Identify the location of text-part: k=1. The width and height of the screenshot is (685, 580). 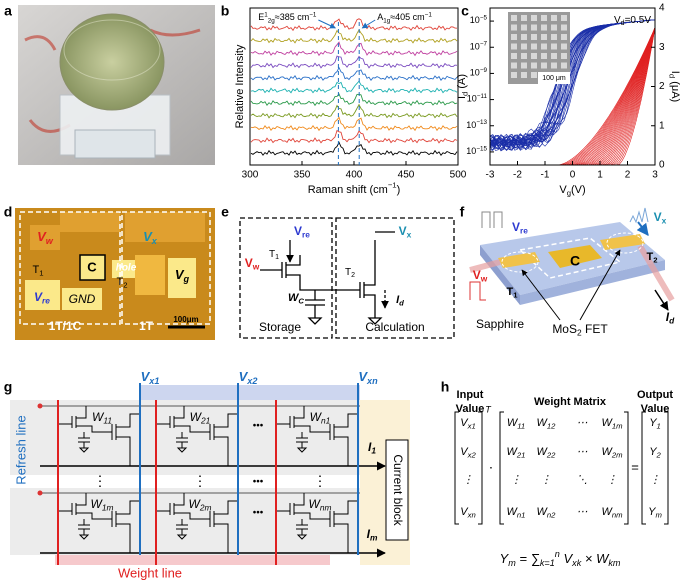
(547, 563).